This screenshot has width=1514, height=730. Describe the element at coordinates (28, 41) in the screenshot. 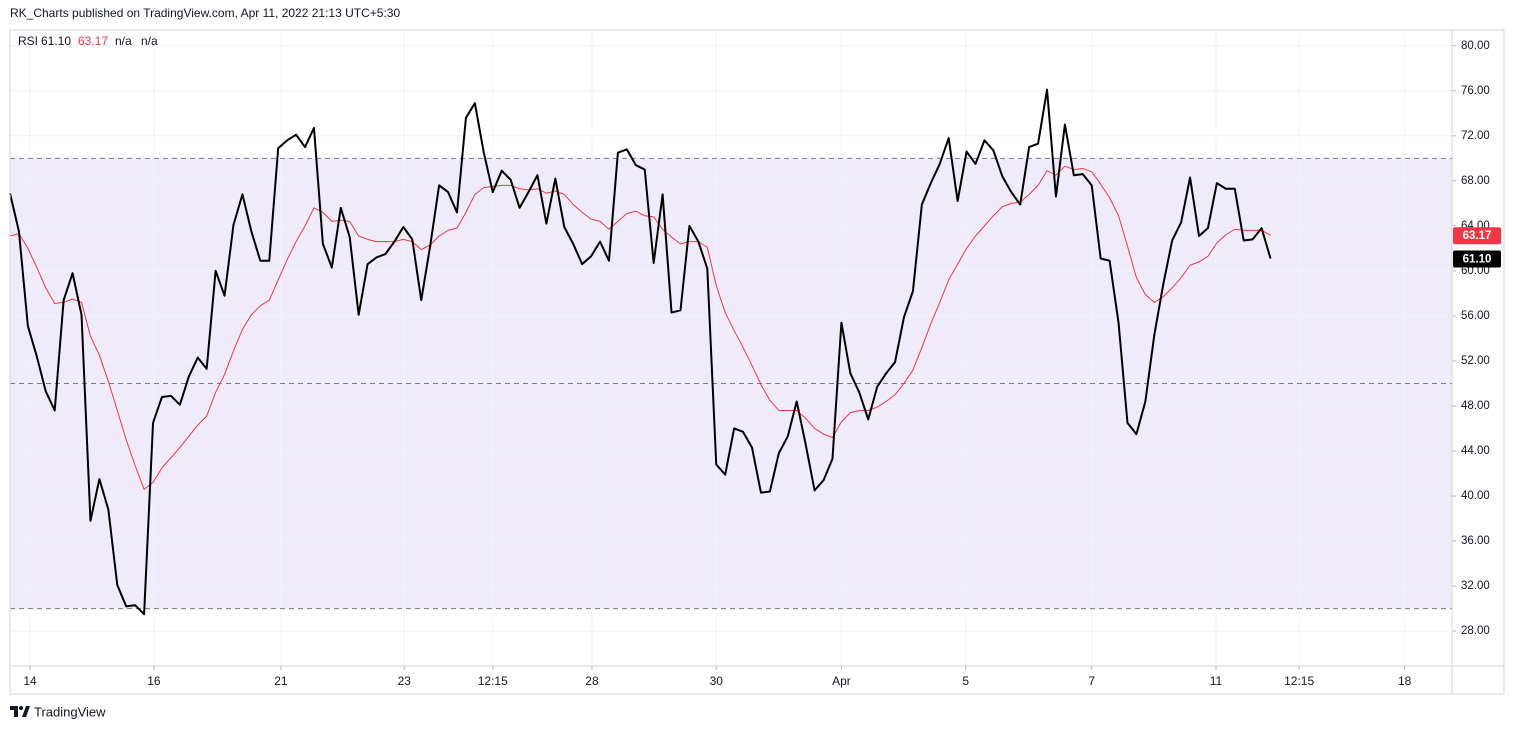

I see `legend-name: RSI` at that location.